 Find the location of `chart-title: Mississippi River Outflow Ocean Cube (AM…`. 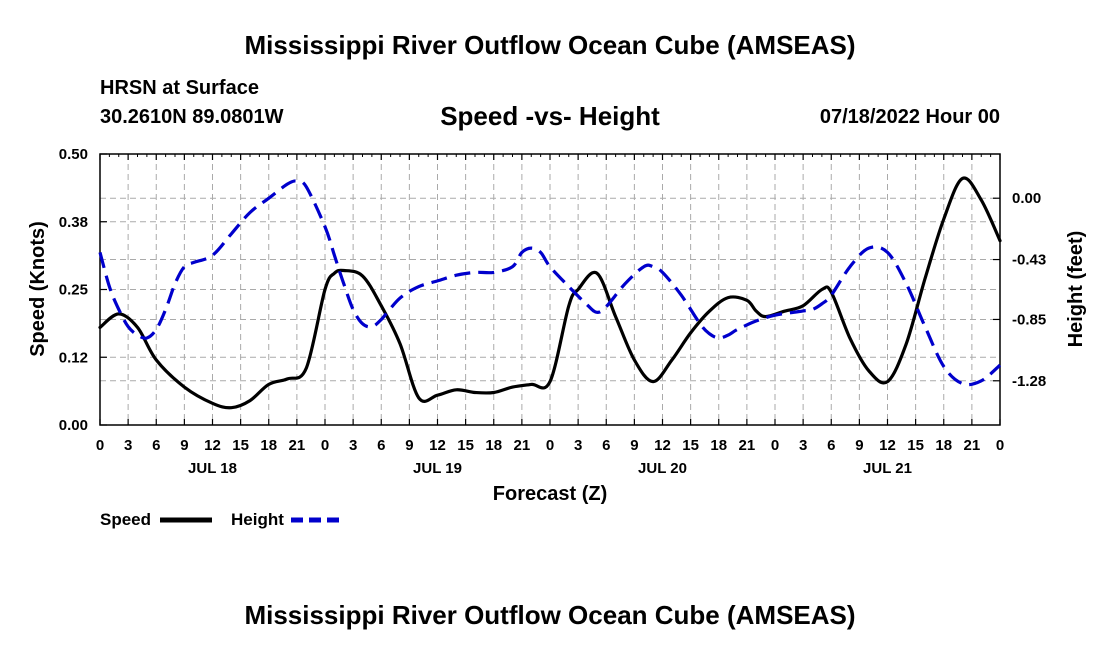

chart-title: Mississippi River Outflow Ocean Cube (AM… is located at coordinates (550, 45).